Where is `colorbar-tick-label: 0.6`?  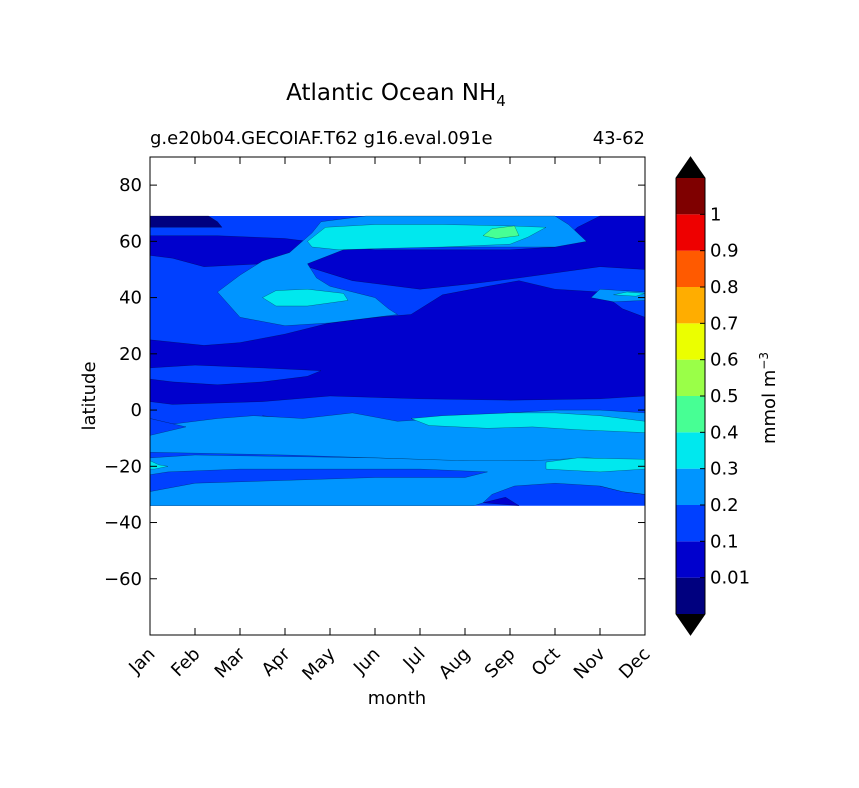
colorbar-tick-label: 0.6 is located at coordinates (724, 360).